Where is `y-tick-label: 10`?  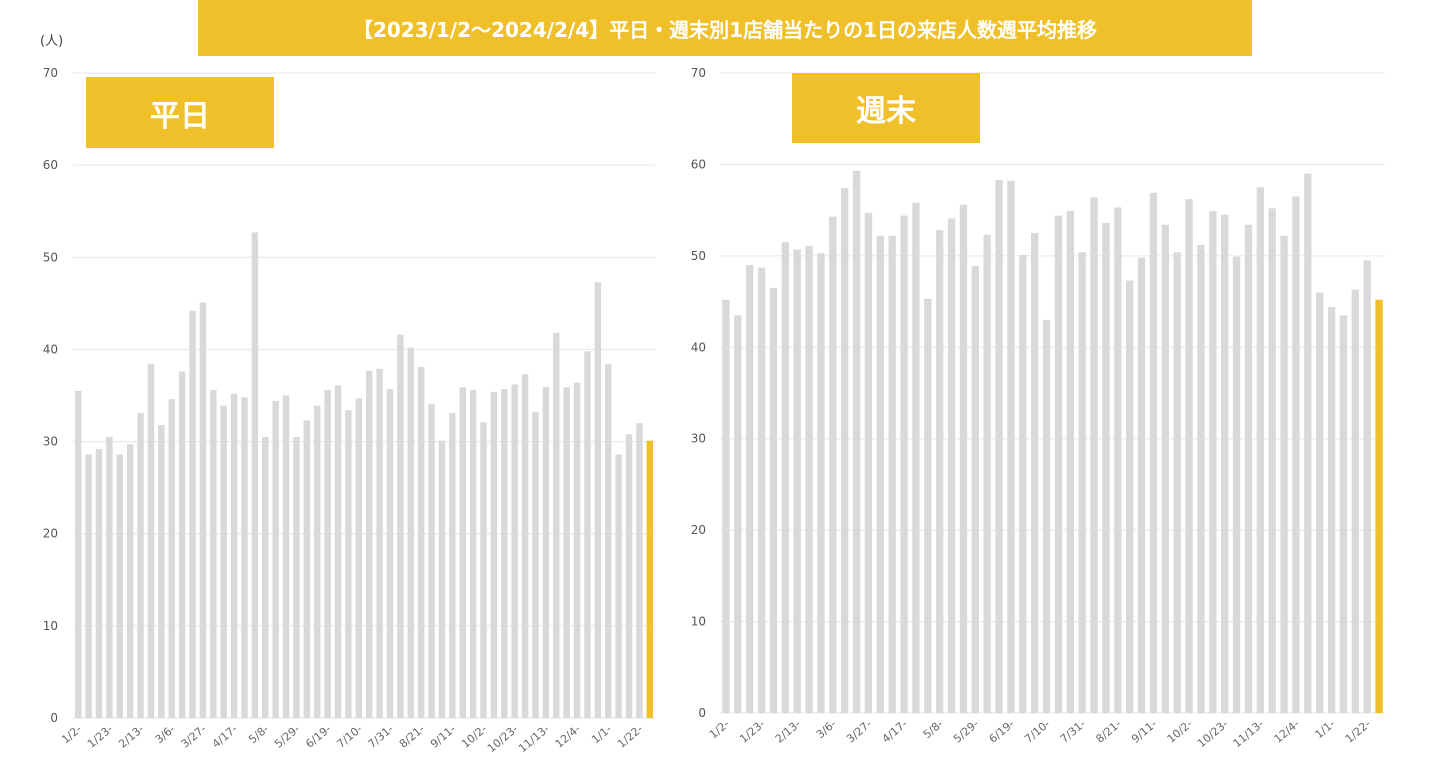
y-tick-label: 10 is located at coordinates (50, 626).